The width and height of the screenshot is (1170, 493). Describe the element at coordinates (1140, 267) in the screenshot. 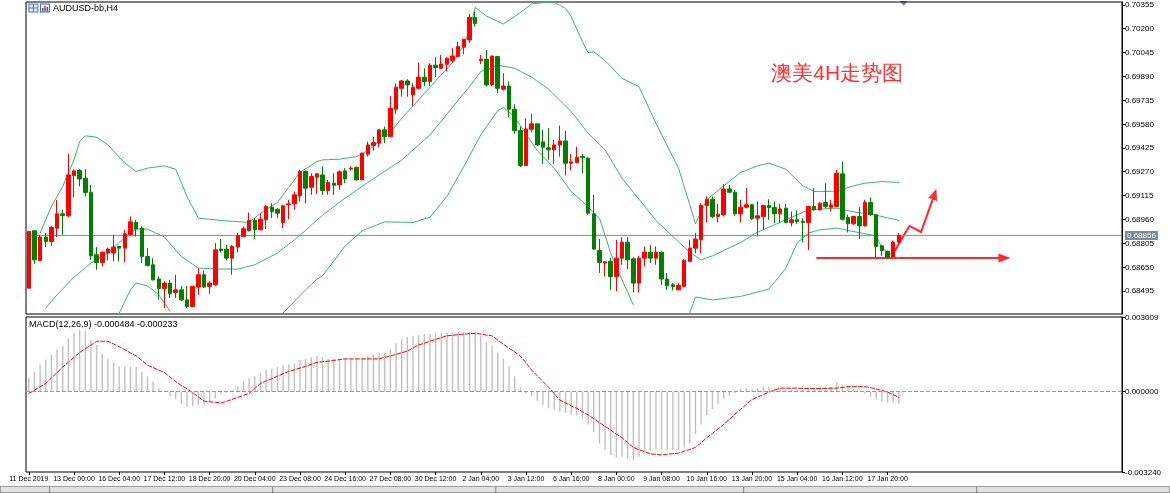

I see `y-tick-label: 0.68650` at that location.